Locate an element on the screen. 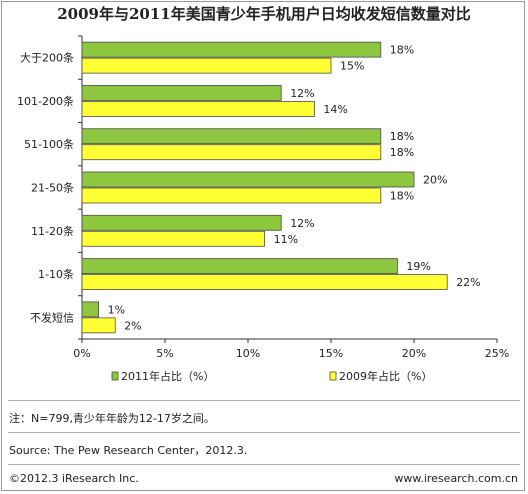  copyright-text: ©2012.3 iResearch Inc. is located at coordinates (74, 478).